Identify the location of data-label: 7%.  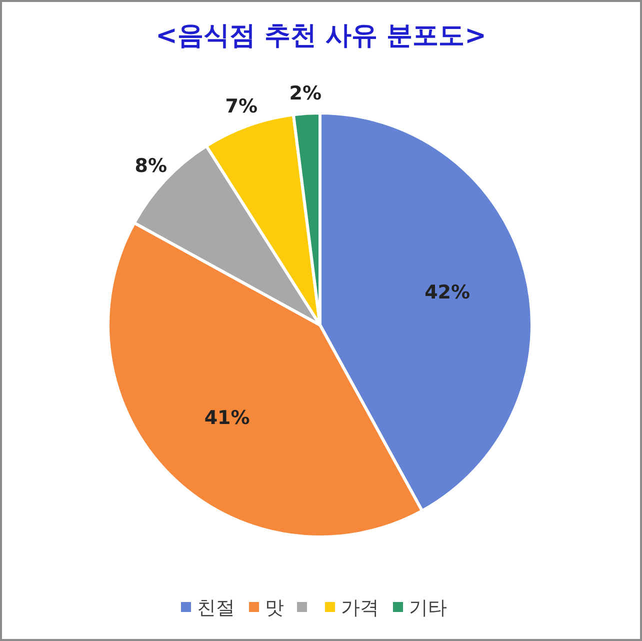
(241, 107).